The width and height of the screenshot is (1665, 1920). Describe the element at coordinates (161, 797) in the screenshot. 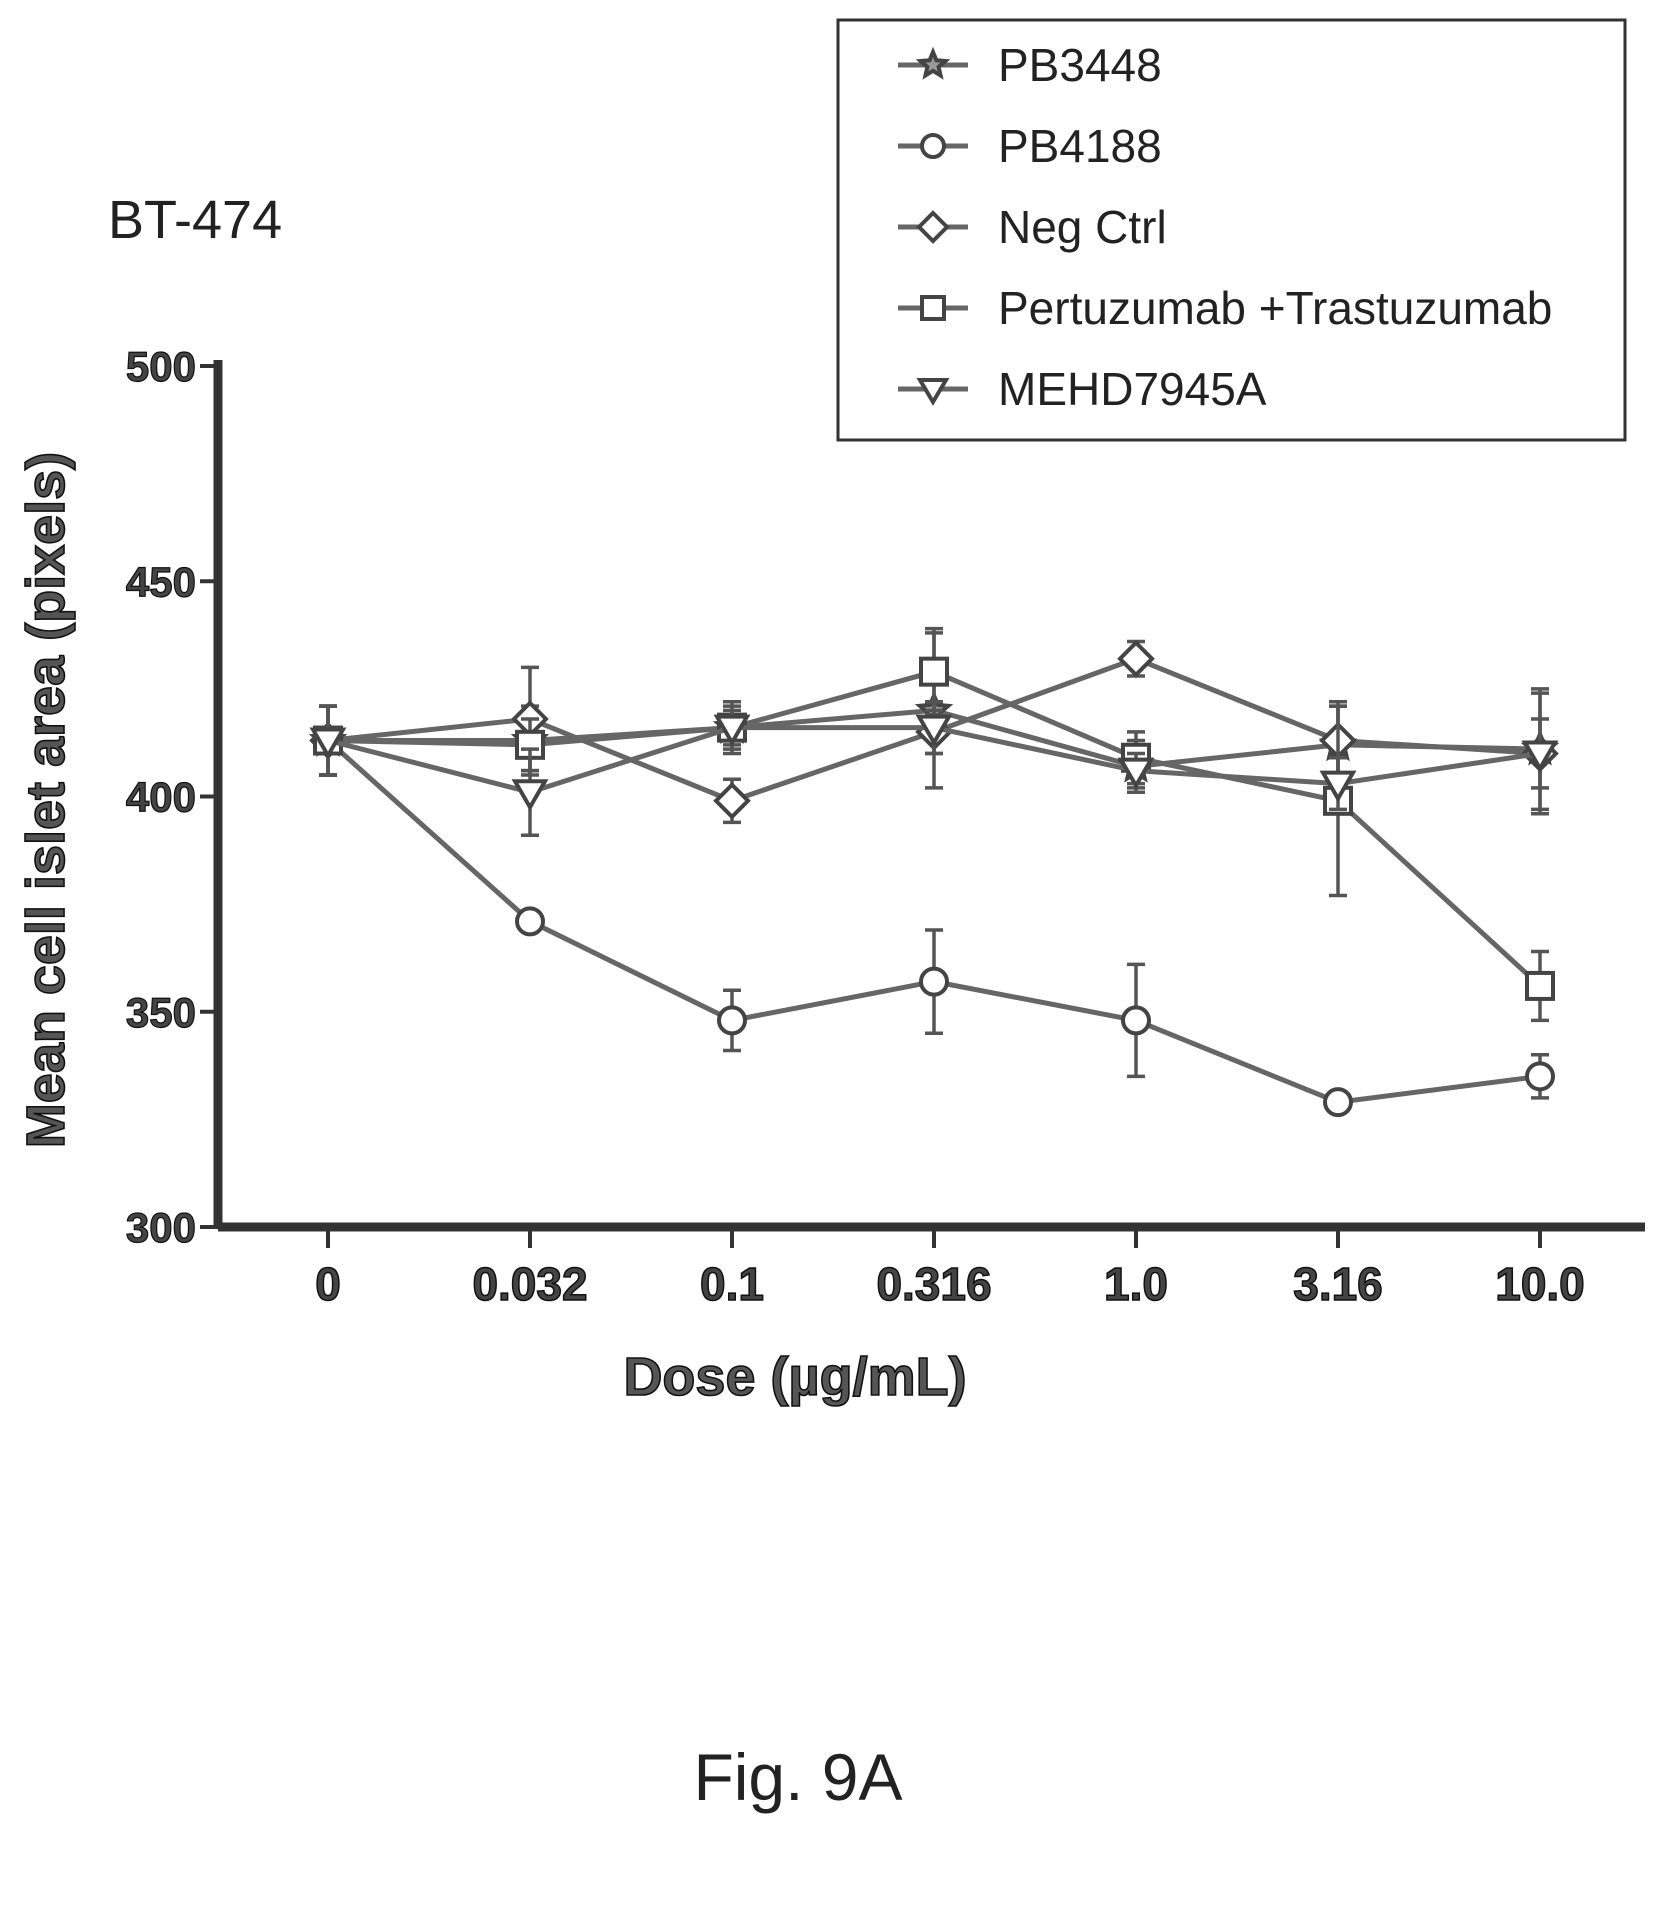

I see `y-tick-label: 400` at that location.